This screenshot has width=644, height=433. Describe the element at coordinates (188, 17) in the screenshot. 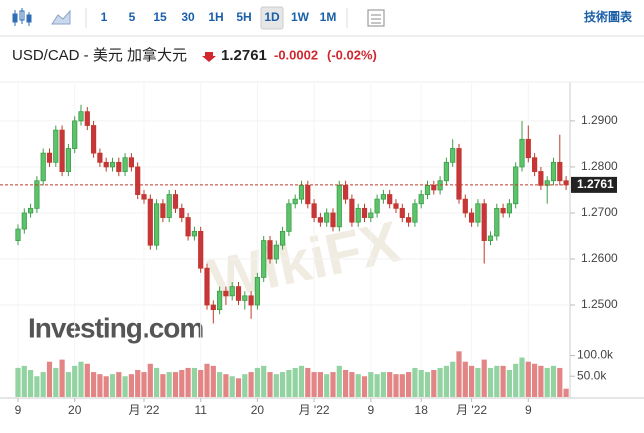

I see `interval-button: 30` at that location.